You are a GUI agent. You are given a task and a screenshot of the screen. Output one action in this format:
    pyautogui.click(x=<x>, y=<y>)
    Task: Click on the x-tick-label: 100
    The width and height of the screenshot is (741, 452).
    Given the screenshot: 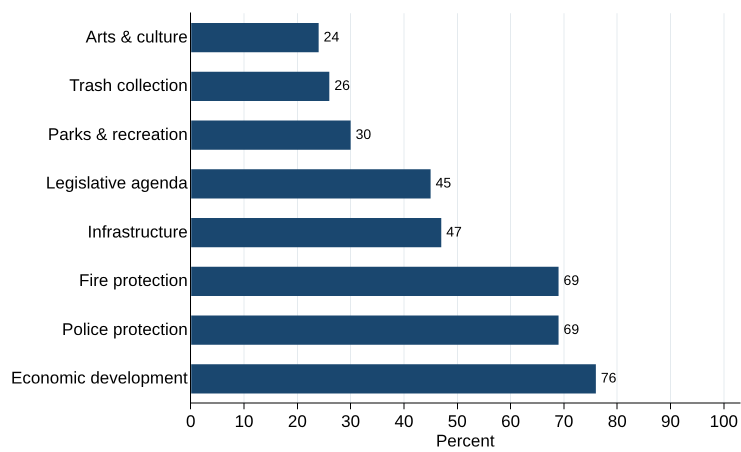 What is the action you would take?
    pyautogui.click(x=724, y=422)
    